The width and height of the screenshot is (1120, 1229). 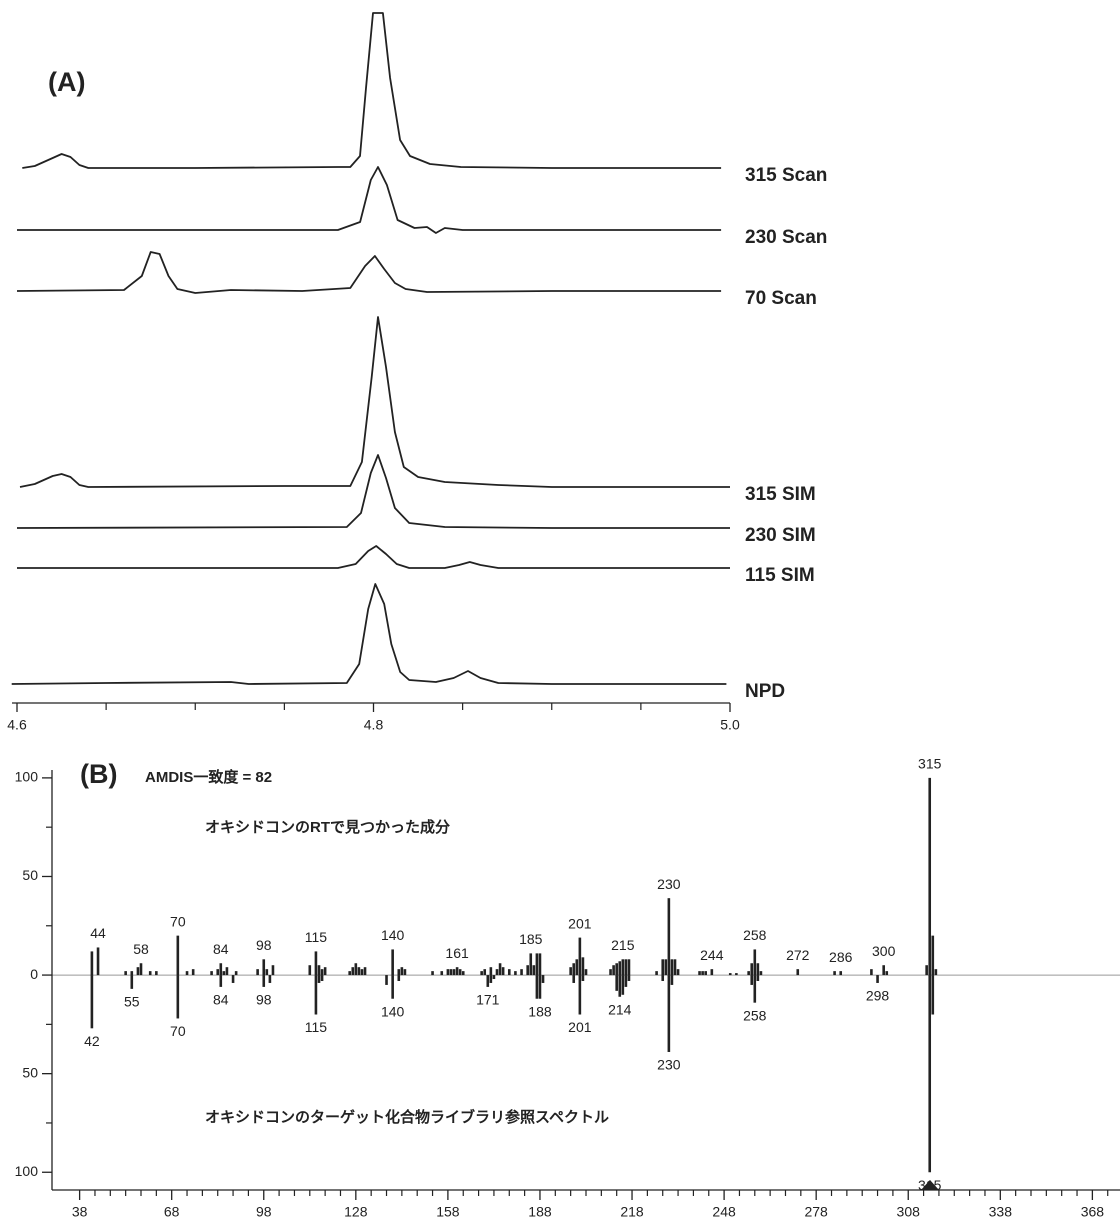 I want to click on x-tick-label: 5.0, so click(x=730, y=725).